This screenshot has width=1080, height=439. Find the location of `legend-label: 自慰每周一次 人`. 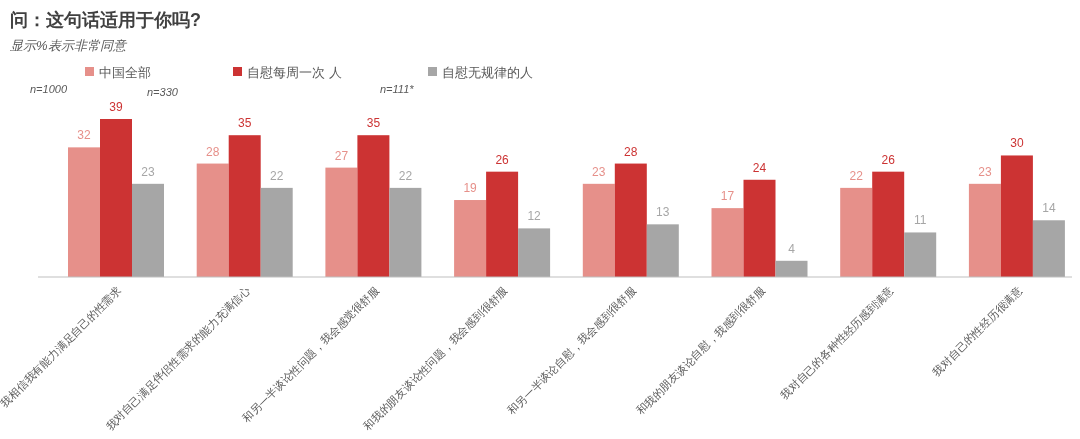

legend-label: 自慰每周一次 人 is located at coordinates (294, 72).